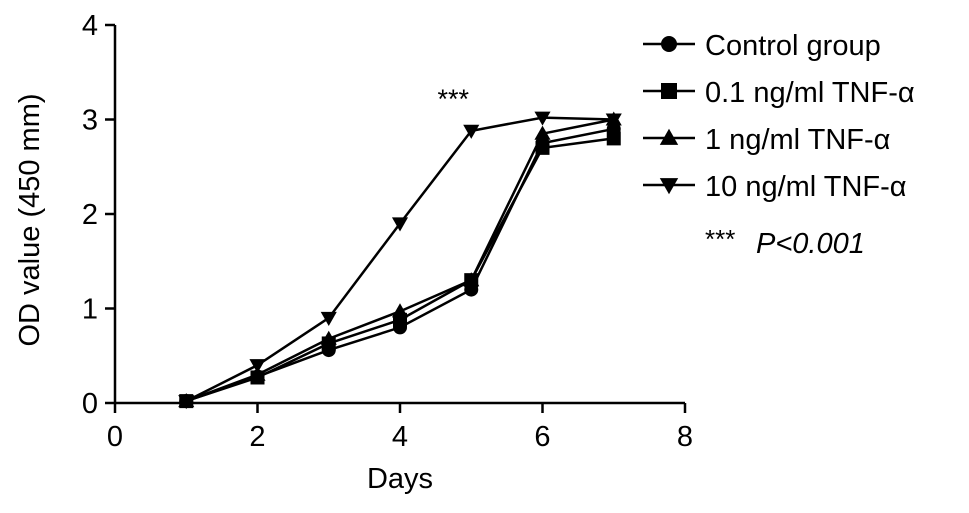 The width and height of the screenshot is (969, 513). What do you see at coordinates (90, 404) in the screenshot?
I see `y-tick-label: 0` at bounding box center [90, 404].